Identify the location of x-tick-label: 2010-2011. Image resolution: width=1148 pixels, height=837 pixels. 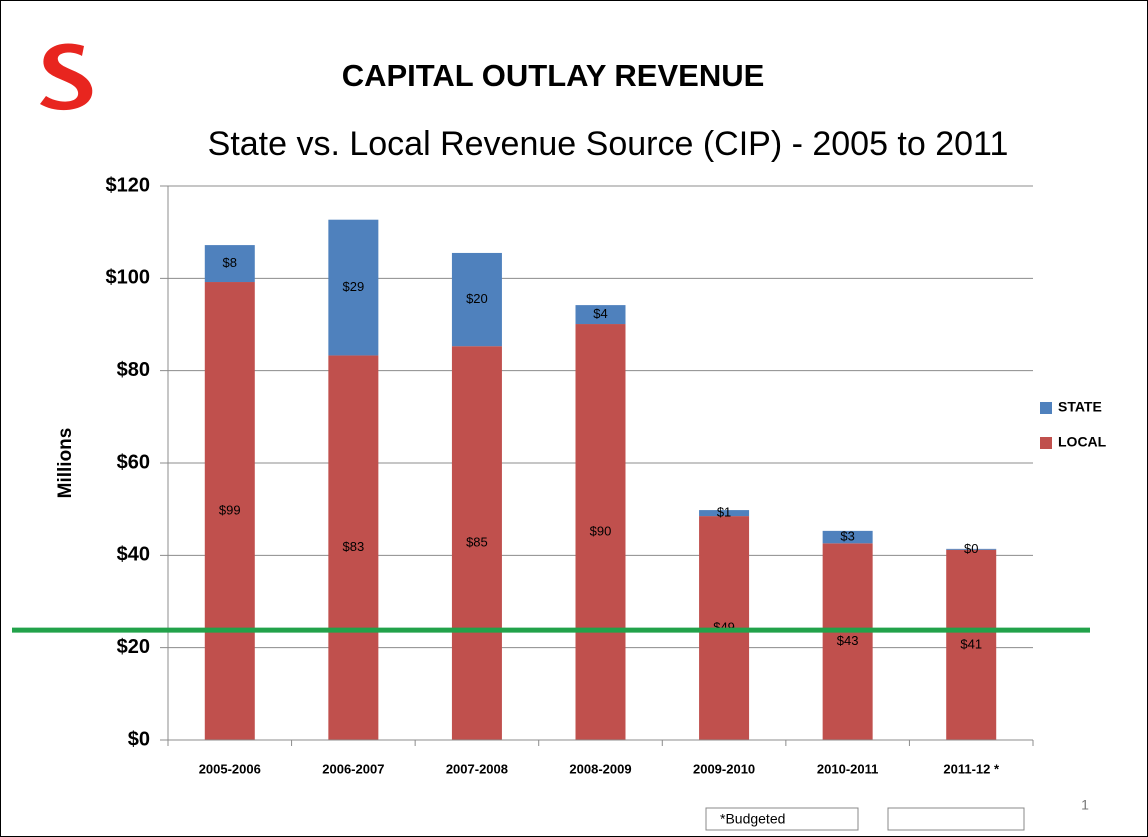
(847, 768).